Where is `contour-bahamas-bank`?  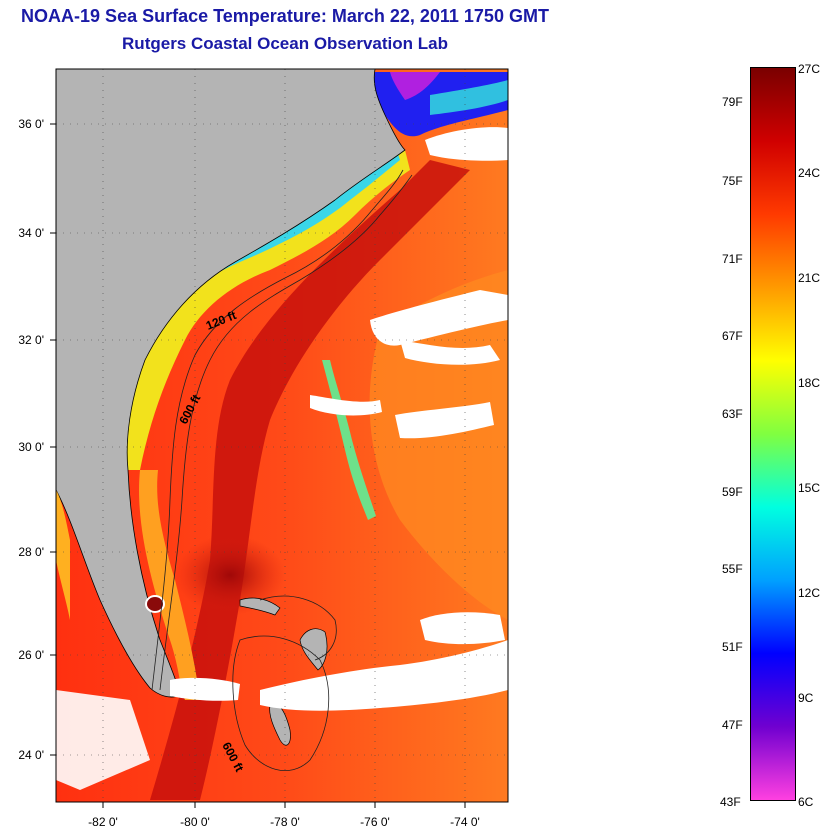 contour-bahamas-bank is located at coordinates (281, 703).